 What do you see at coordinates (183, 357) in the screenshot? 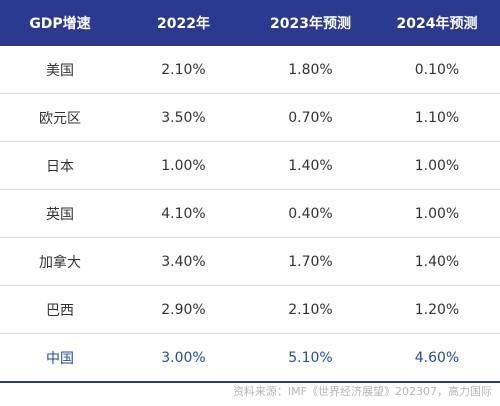
I see `value-2022-cell: 3.00%` at bounding box center [183, 357].